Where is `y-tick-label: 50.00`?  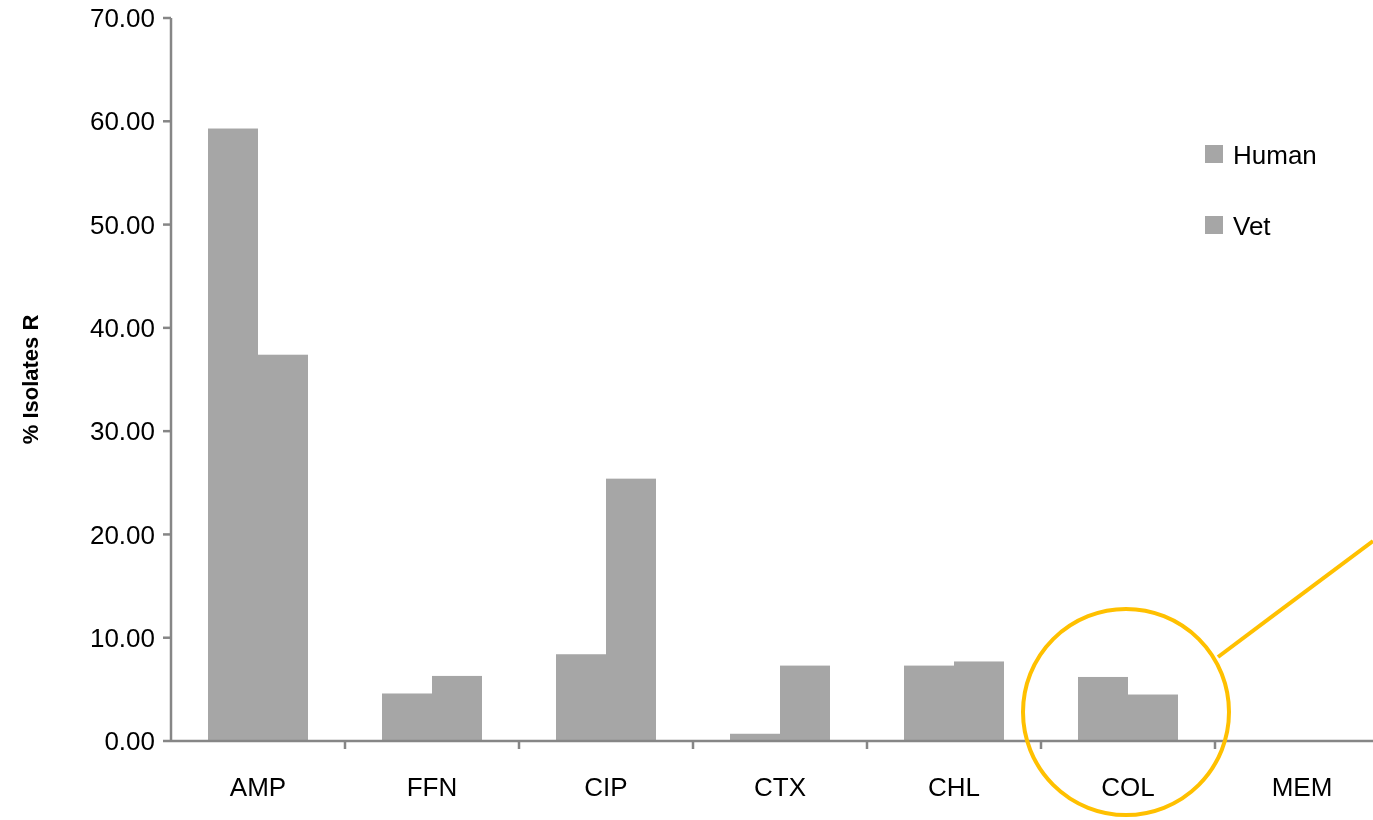 y-tick-label: 50.00 is located at coordinates (122, 224).